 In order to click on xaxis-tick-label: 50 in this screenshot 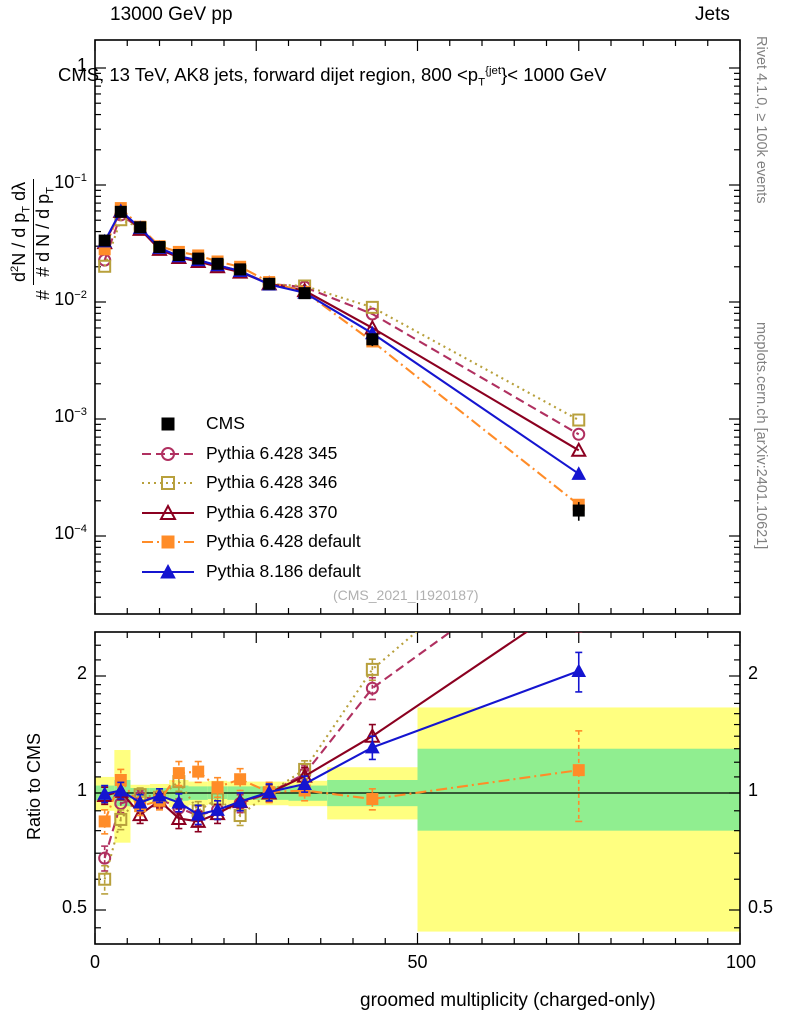, I will do `click(417, 962)`.